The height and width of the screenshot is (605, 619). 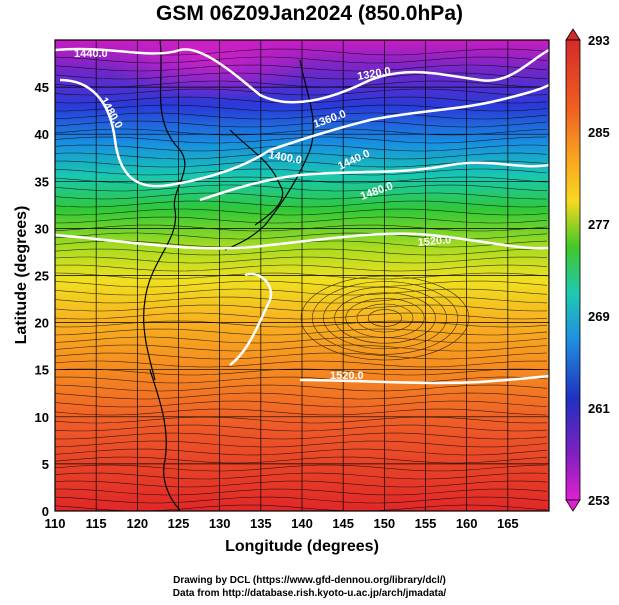 What do you see at coordinates (573, 505) in the screenshot?
I see `colorbar-bottom-arrow` at bounding box center [573, 505].